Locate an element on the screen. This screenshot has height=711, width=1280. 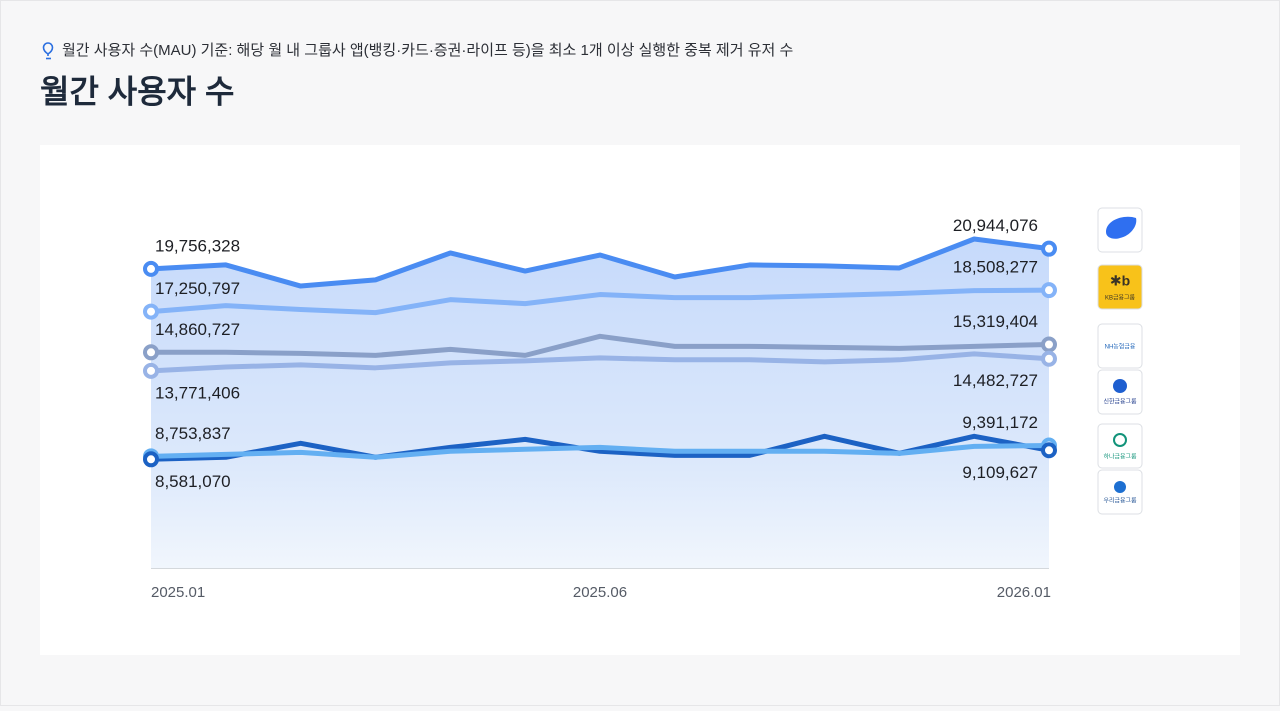
legend-label: NH농협금융 is located at coordinates (1120, 347).